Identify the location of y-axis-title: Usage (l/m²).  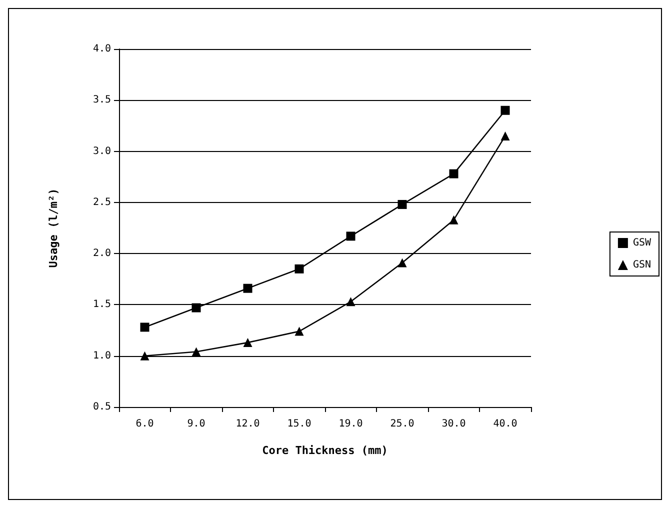
(53, 228).